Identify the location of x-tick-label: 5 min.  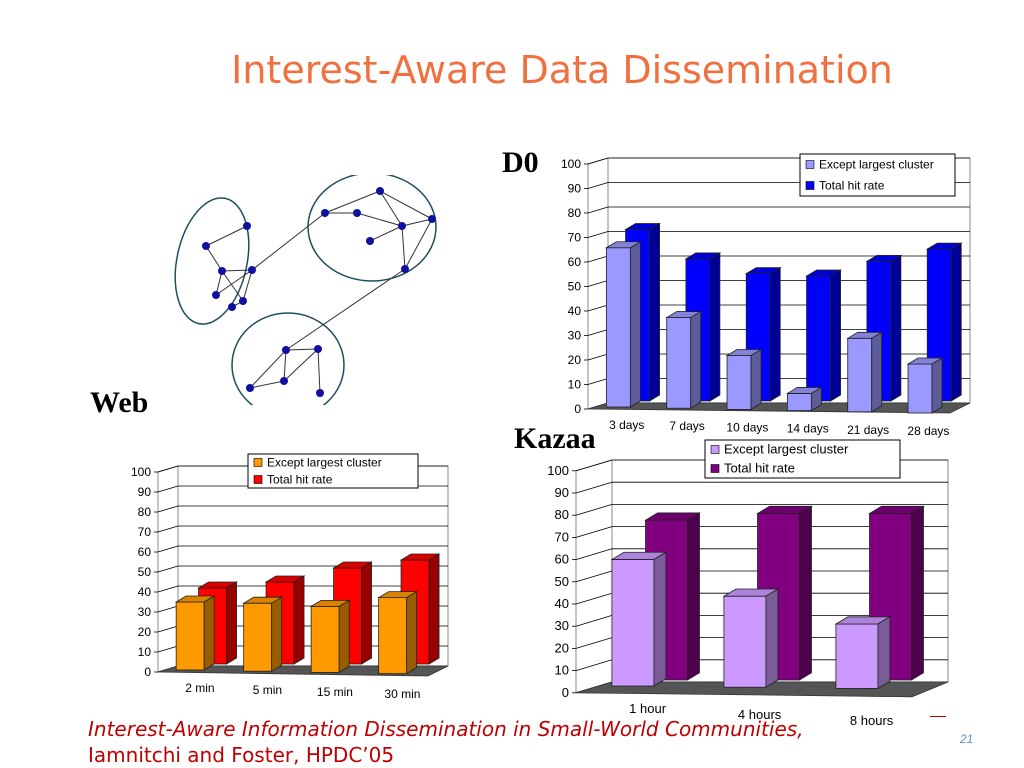
(267, 690).